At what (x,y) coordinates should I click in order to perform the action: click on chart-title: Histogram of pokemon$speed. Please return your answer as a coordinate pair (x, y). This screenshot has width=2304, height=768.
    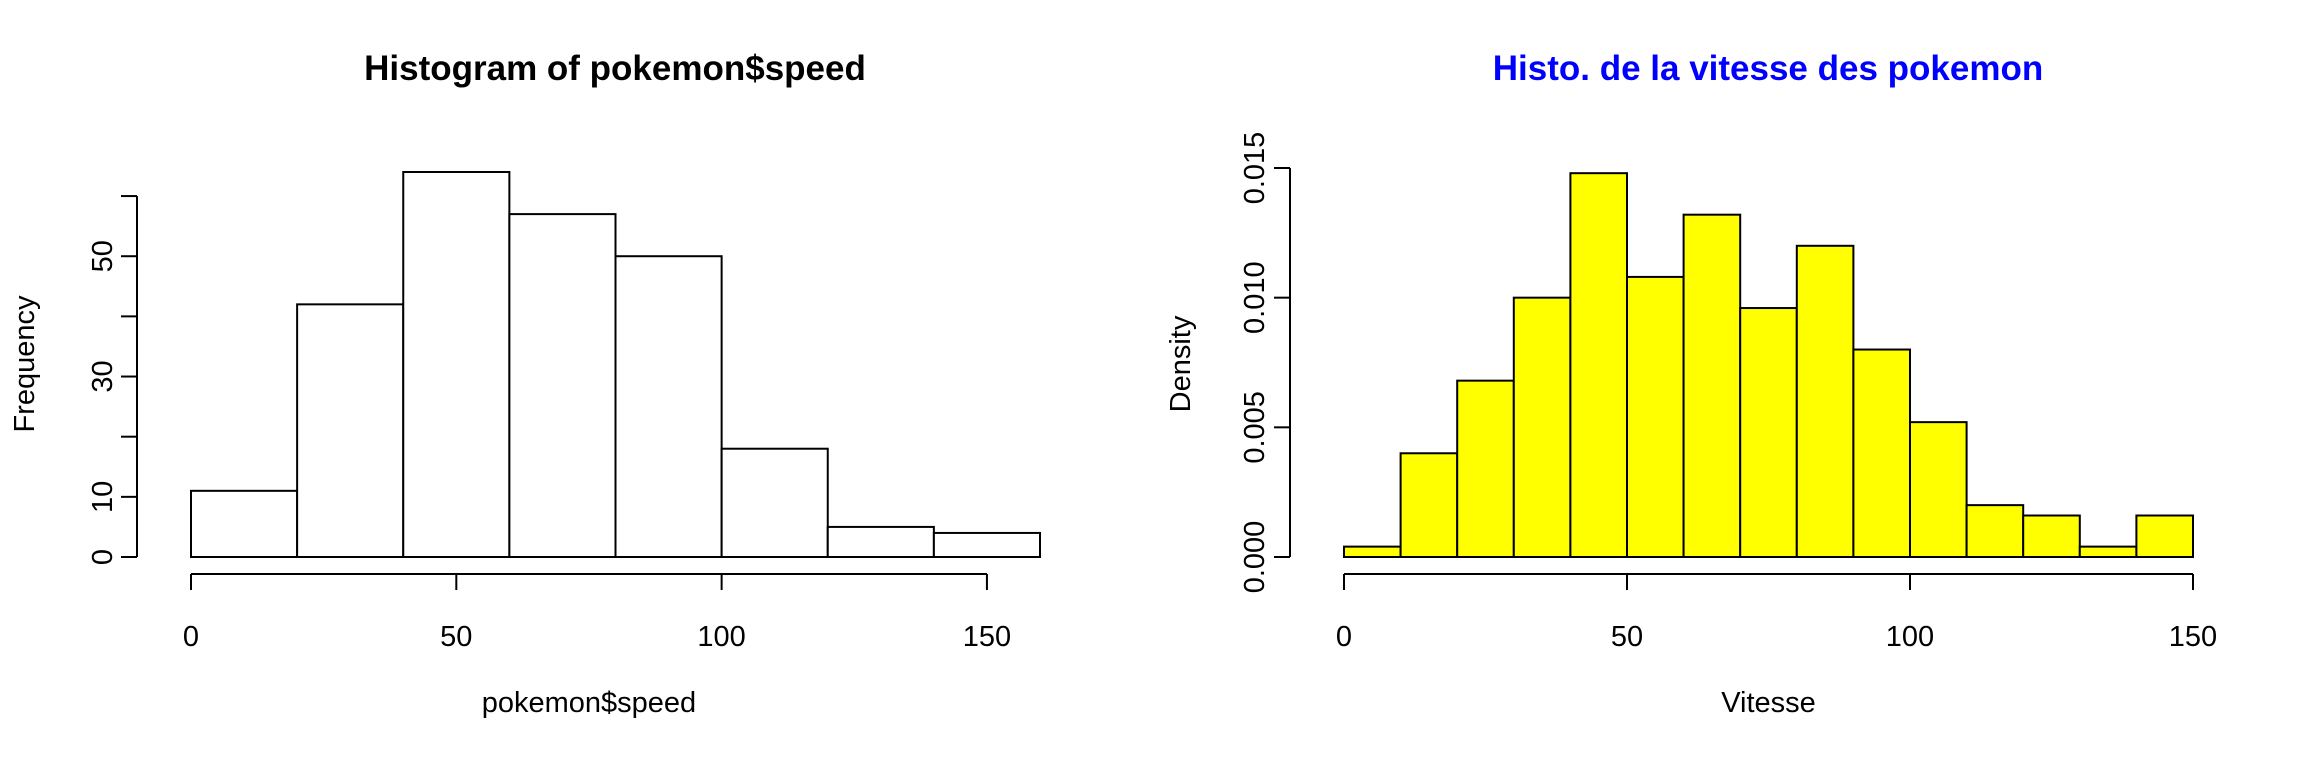
    Looking at the image, I should click on (615, 68).